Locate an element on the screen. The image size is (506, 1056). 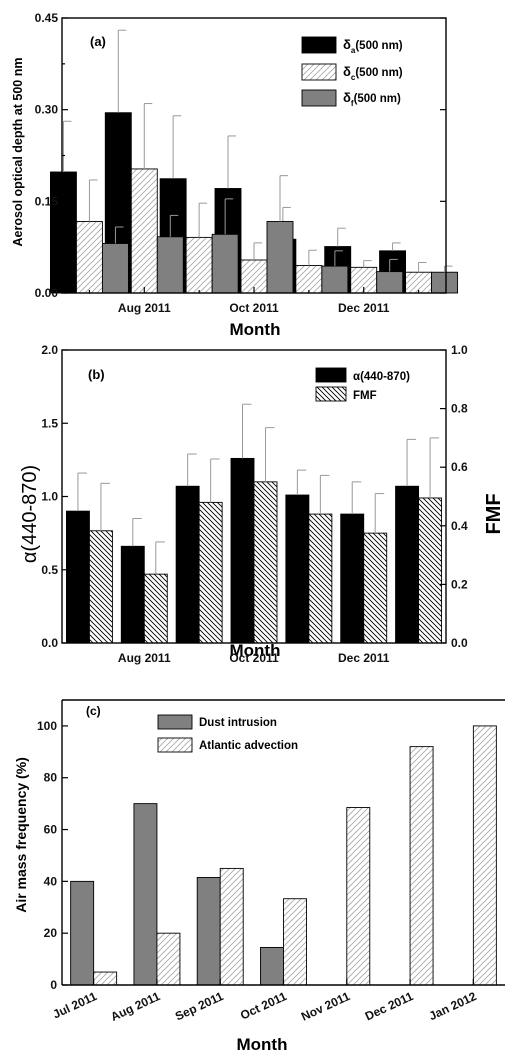
y-tick-label: 60 is located at coordinates (51, 830).